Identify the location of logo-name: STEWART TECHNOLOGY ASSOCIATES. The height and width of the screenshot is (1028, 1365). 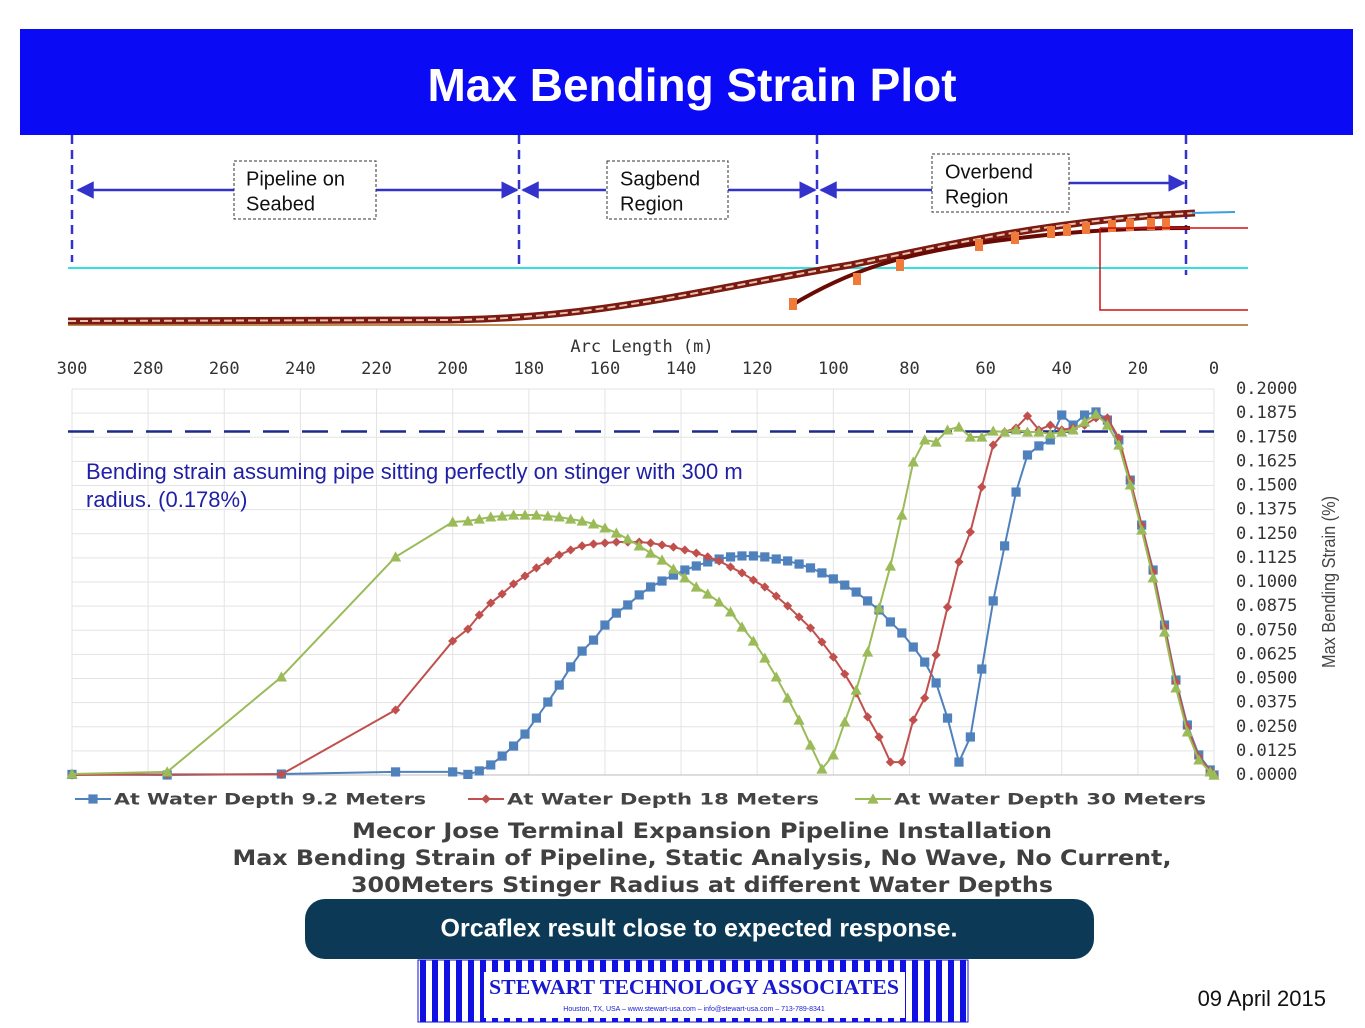
(694, 987).